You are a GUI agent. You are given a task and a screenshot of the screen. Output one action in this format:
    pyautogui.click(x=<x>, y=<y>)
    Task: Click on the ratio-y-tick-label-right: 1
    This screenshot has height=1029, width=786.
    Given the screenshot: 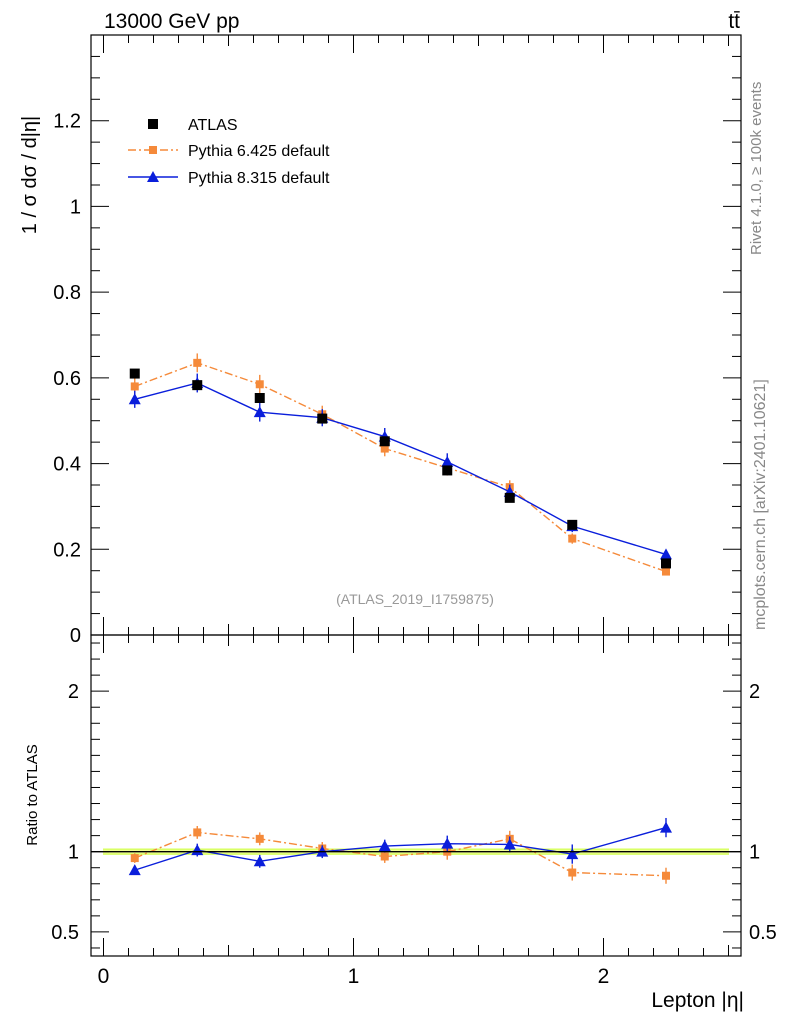 What is the action you would take?
    pyautogui.click(x=754, y=853)
    